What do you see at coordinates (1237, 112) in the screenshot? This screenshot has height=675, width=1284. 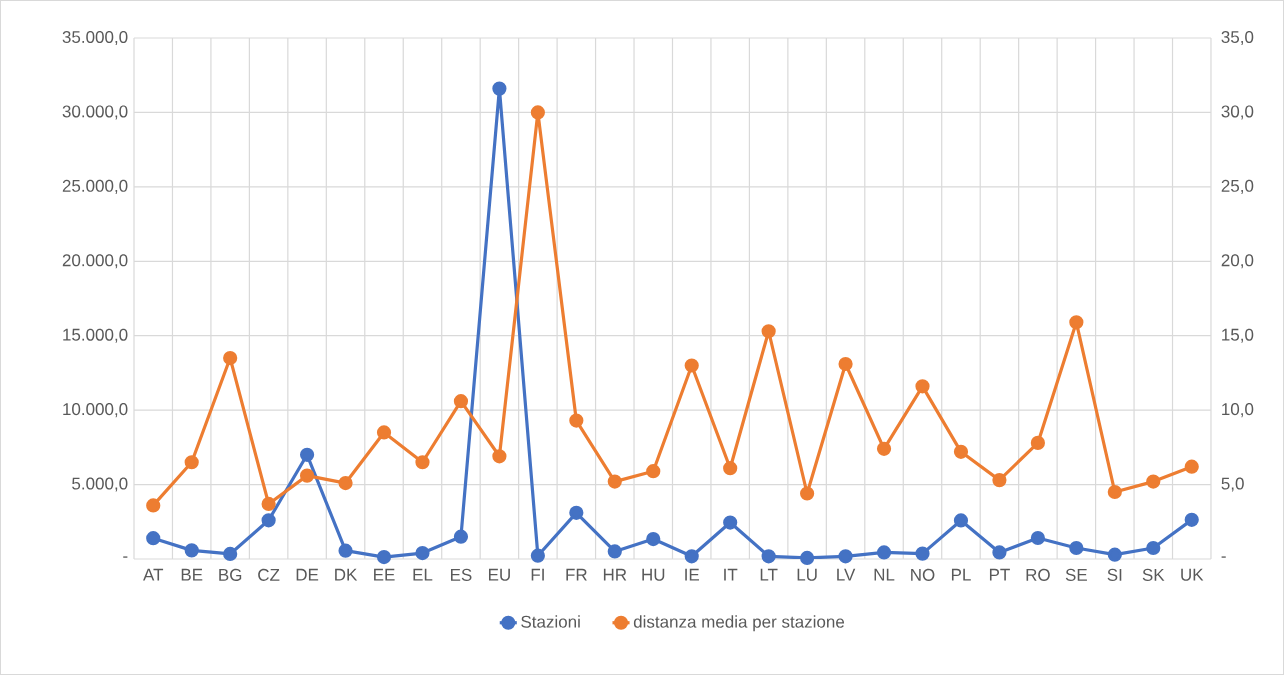 I see `y2-tick-label: 30,0` at bounding box center [1237, 112].